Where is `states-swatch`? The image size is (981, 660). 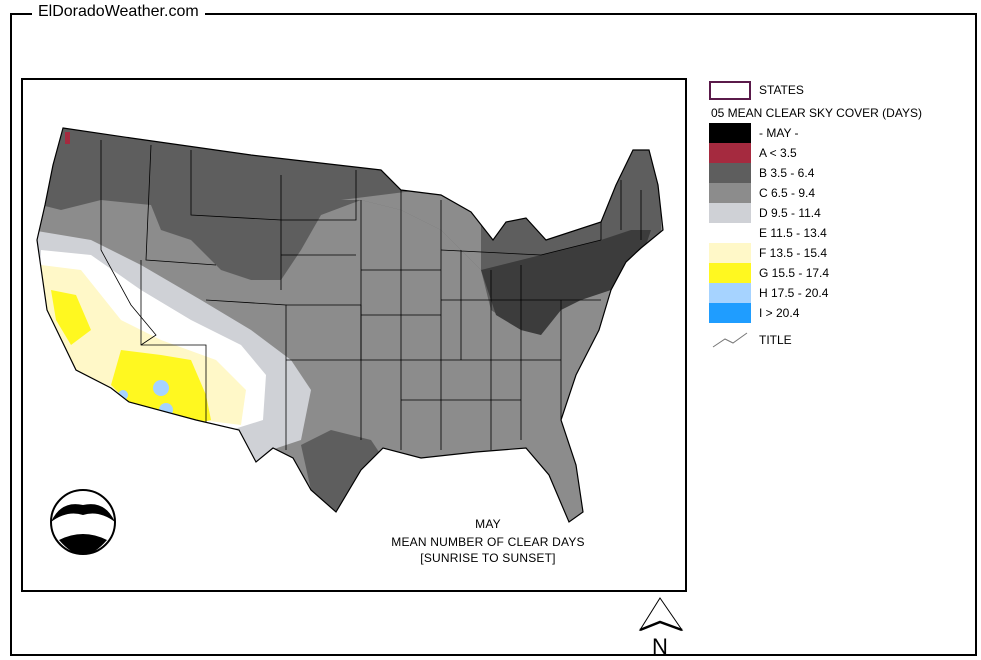 states-swatch is located at coordinates (730, 90).